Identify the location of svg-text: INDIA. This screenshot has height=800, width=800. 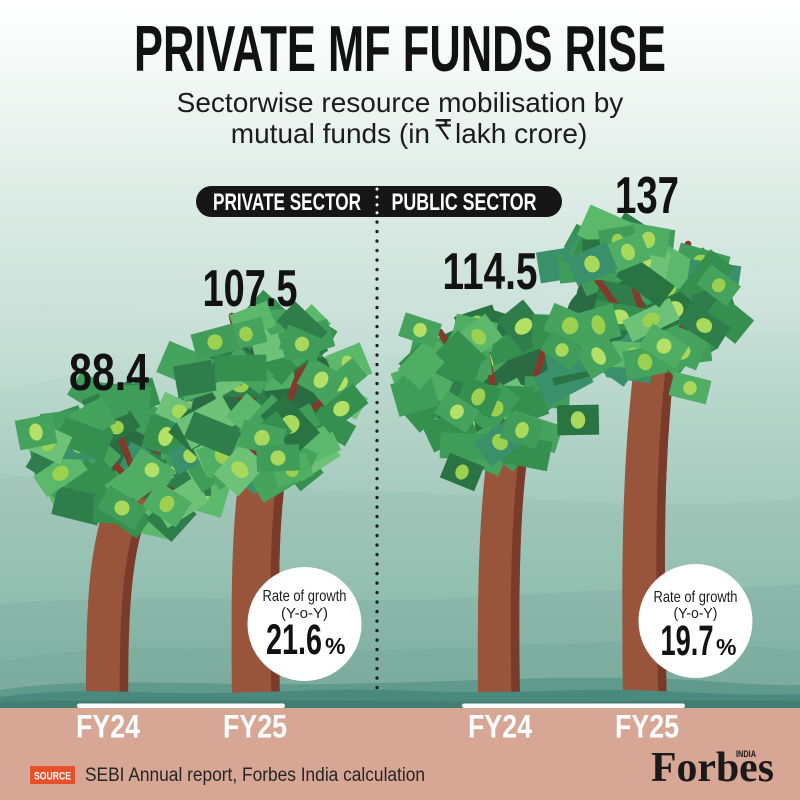
(746, 754).